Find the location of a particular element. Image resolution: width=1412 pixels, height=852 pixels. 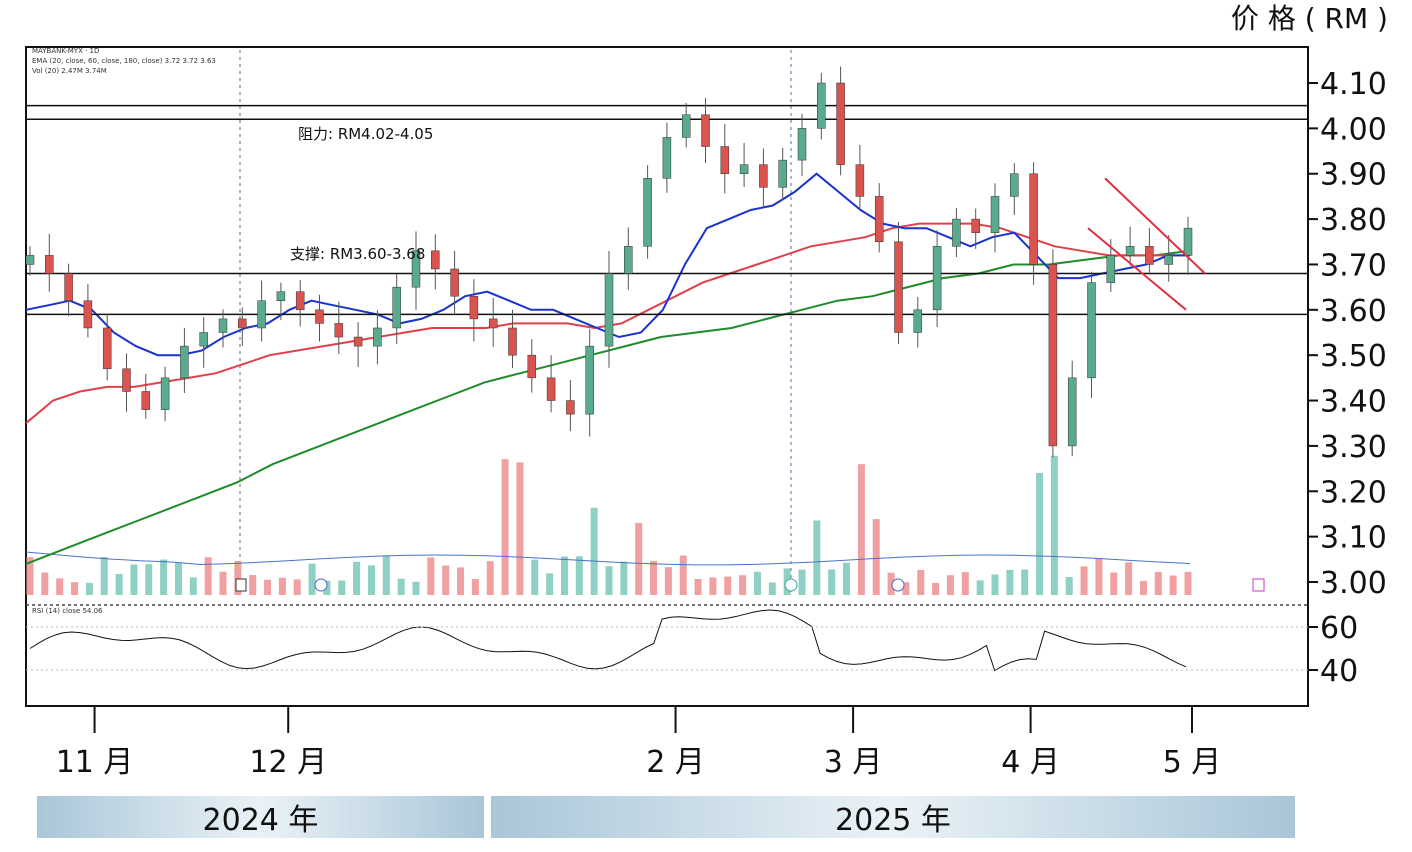

x-tick-label: 3 月 is located at coordinates (853, 762).